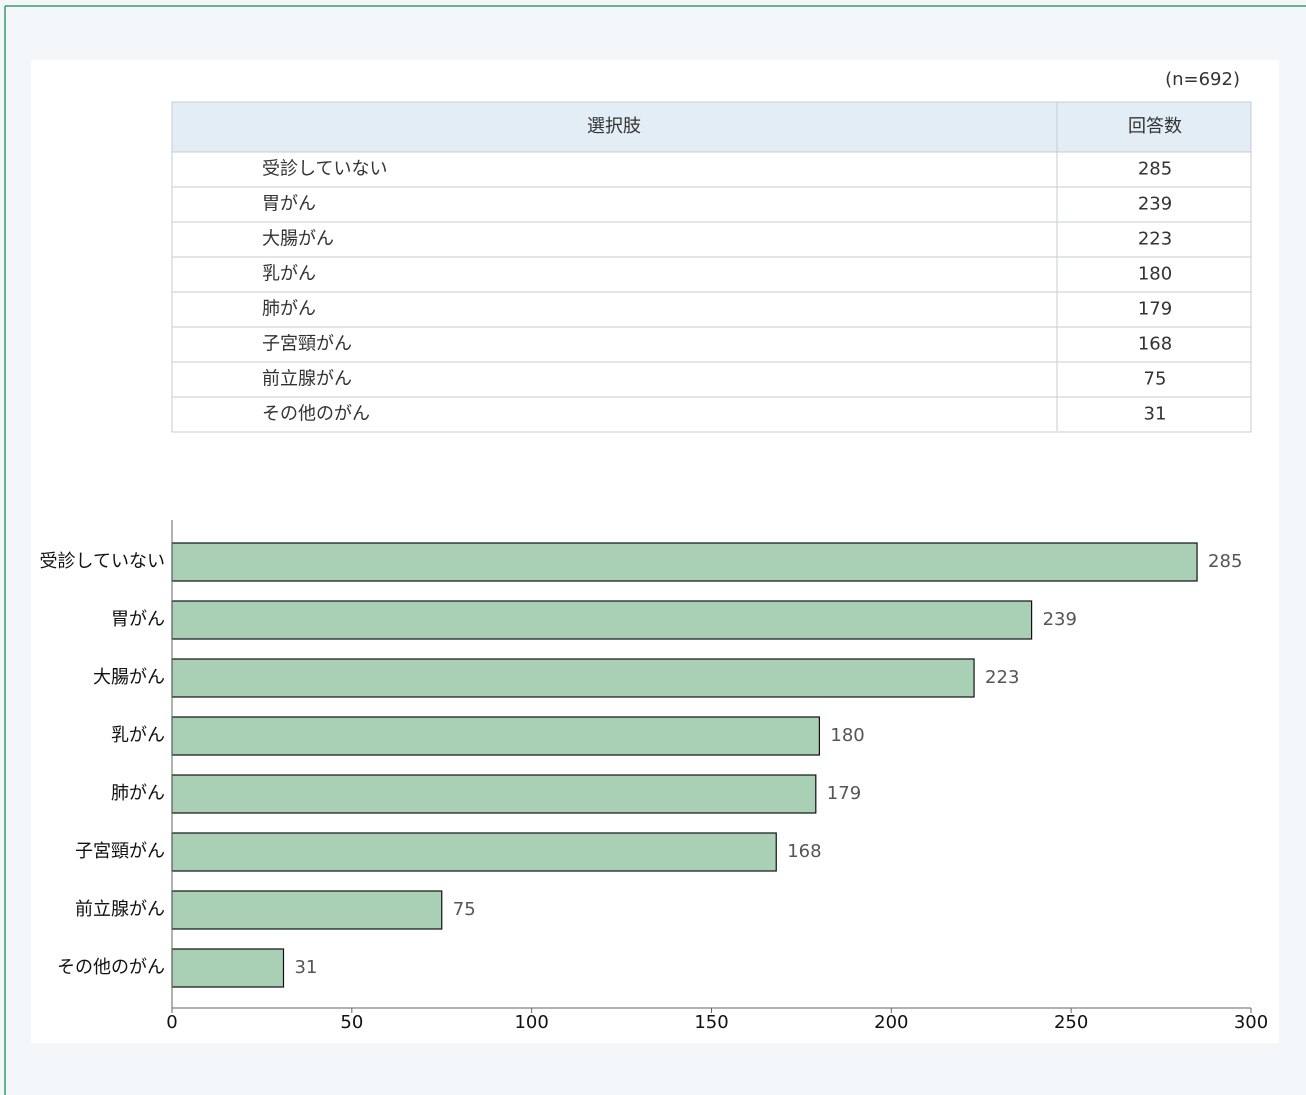 This screenshot has width=1306, height=1095. What do you see at coordinates (120, 851) in the screenshot?
I see `y-tick-label: 子宮頸がん` at bounding box center [120, 851].